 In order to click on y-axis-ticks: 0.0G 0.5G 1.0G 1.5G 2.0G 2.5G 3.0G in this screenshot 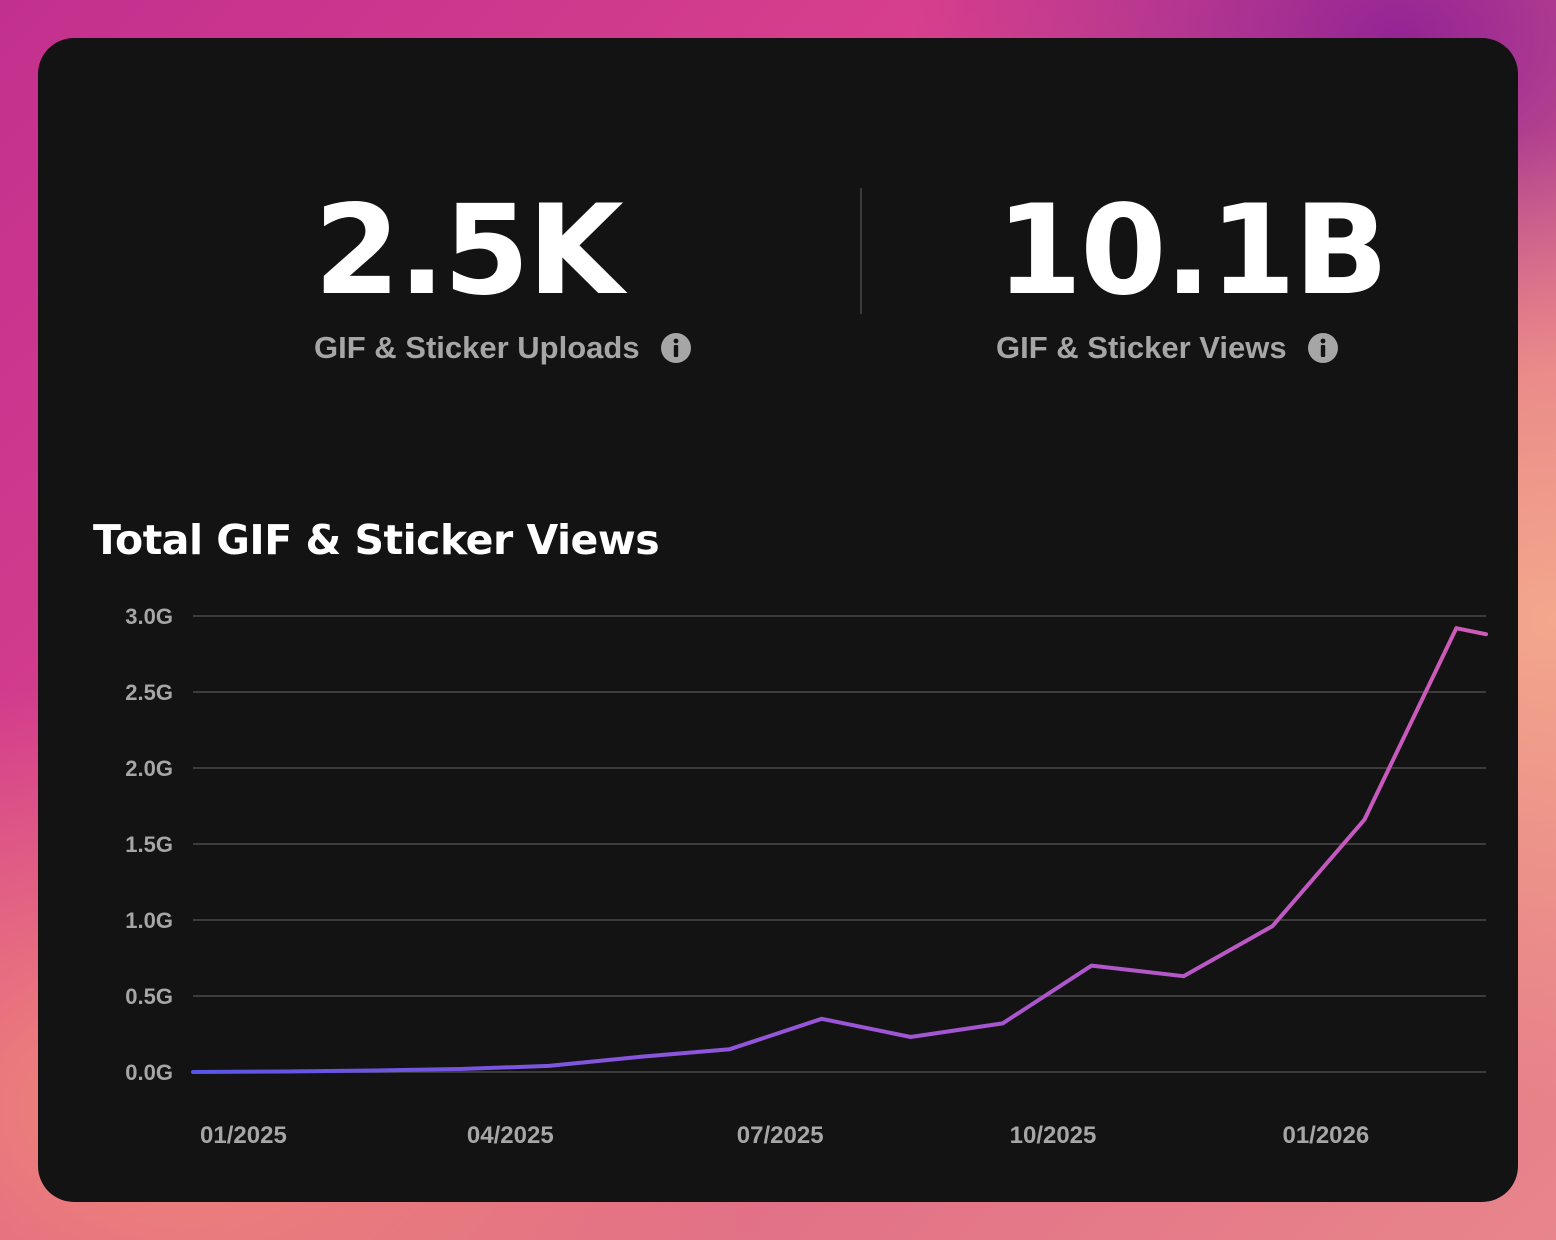, I will do `click(149, 844)`.